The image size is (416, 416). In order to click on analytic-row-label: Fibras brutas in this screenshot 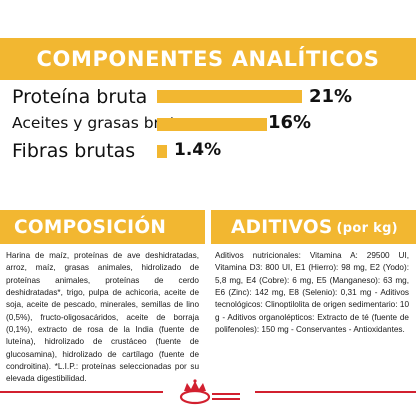, I will do `click(74, 151)`.